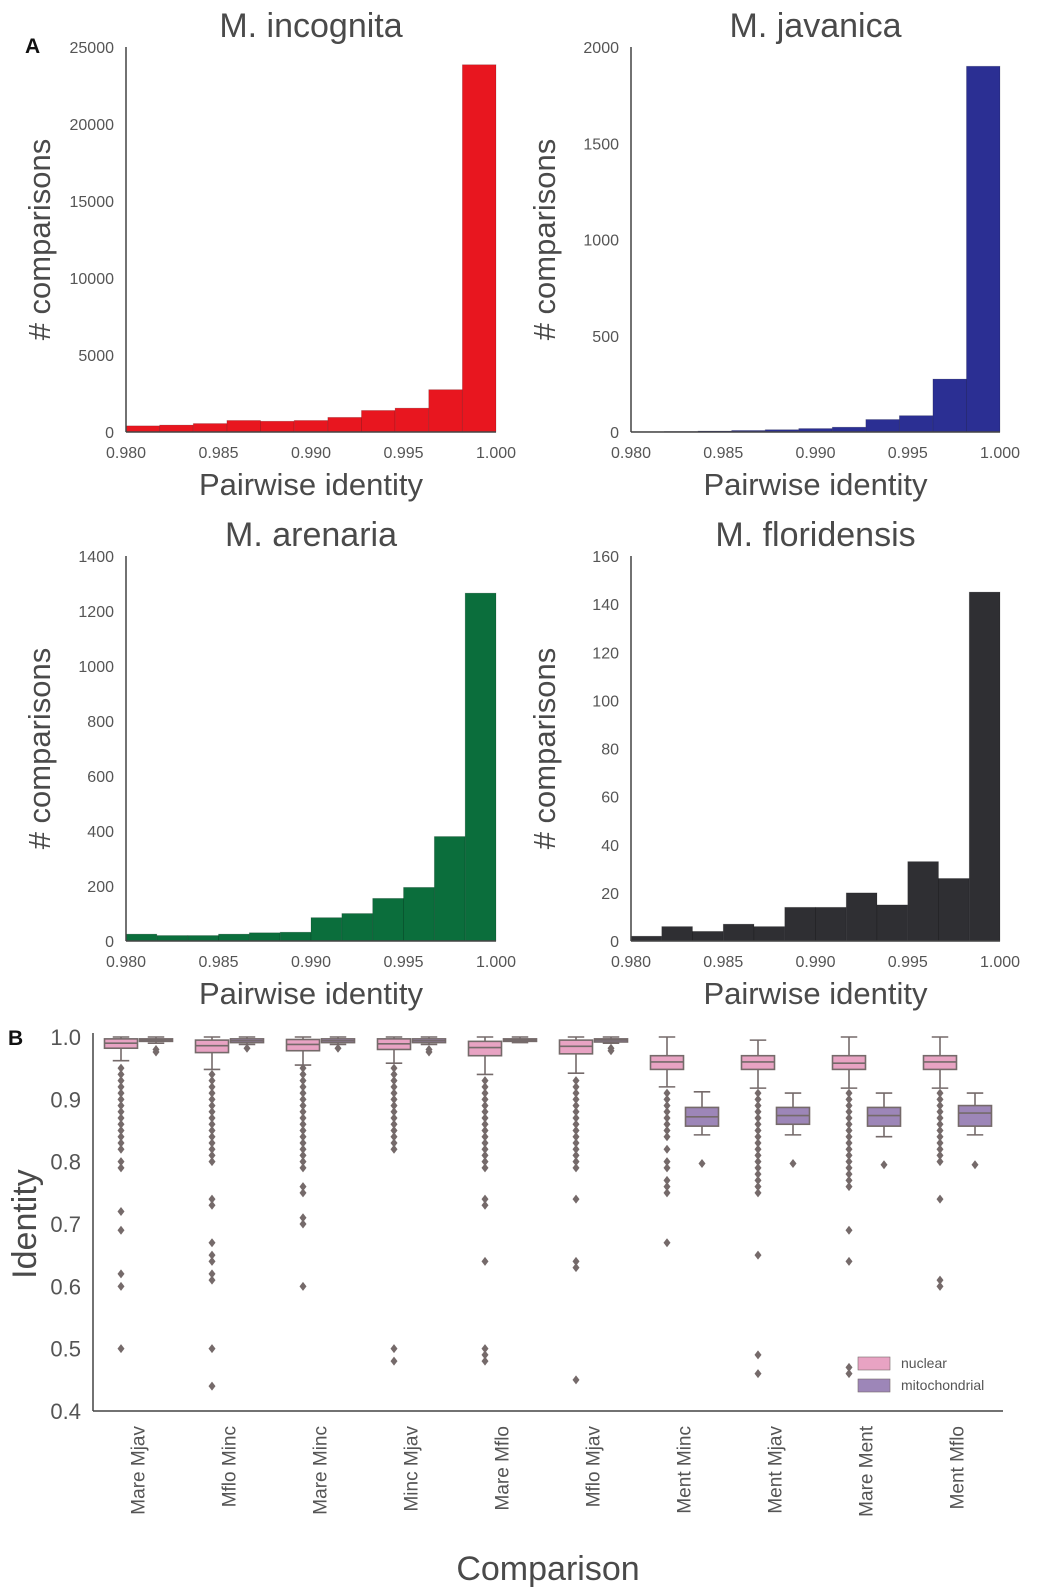 The image size is (1038, 1589). What do you see at coordinates (92, 48) in the screenshot?
I see `y-tick-label: 25000` at bounding box center [92, 48].